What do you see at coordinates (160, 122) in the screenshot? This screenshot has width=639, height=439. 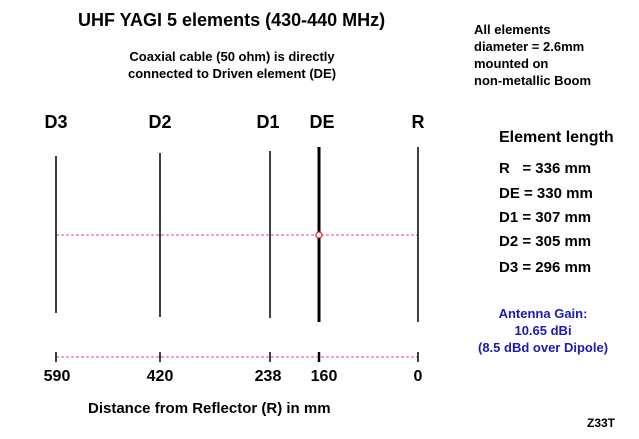 I see `element-label-d2: D2` at bounding box center [160, 122].